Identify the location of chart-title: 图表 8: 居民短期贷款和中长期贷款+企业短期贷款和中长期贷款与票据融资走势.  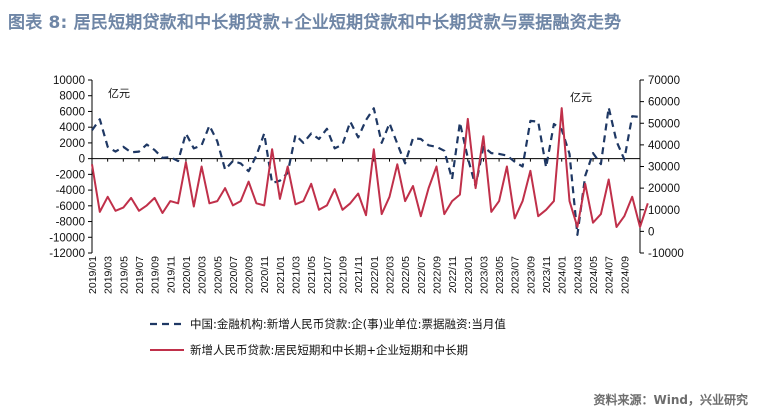
(315, 23).